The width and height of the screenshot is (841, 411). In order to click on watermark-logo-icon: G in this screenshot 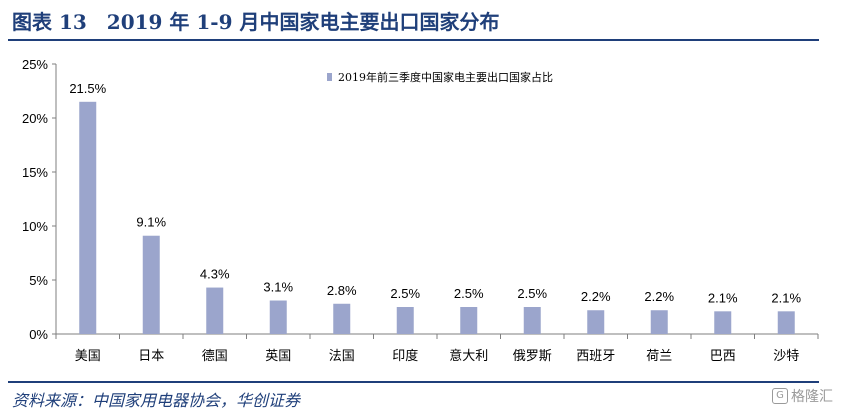, I will do `click(780, 396)`.